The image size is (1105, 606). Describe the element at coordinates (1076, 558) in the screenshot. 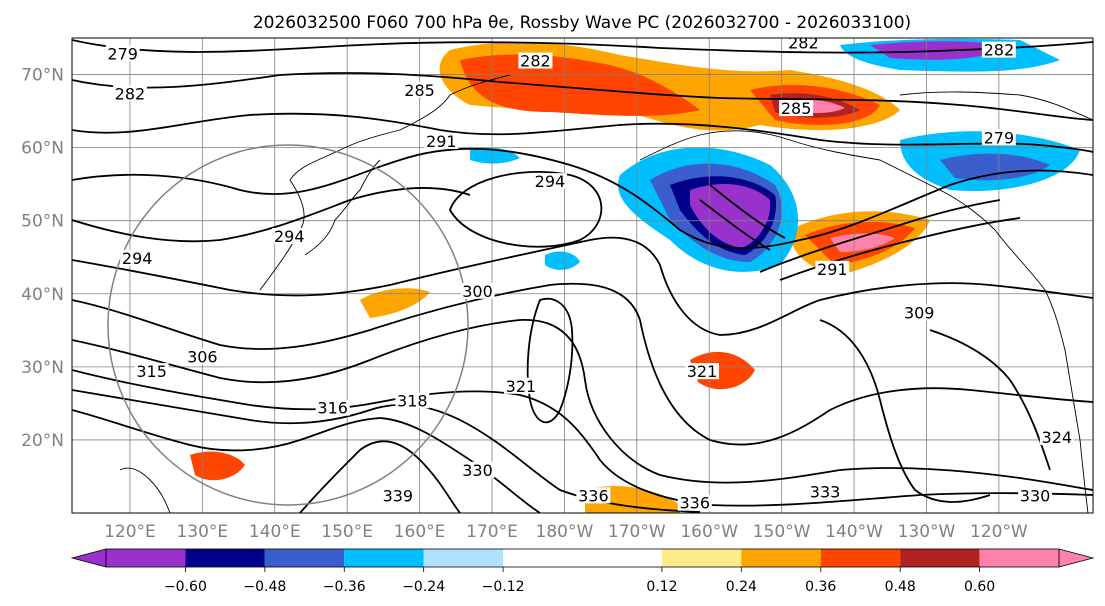

I see `colorbar-extend-over` at that location.